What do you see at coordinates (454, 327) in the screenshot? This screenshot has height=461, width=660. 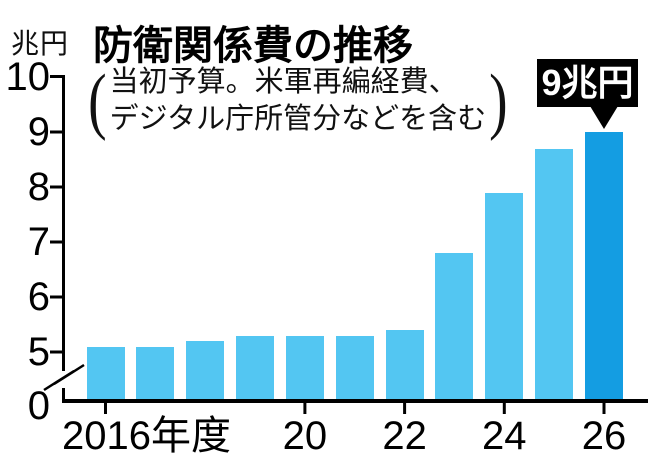 I see `bar-2023` at bounding box center [454, 327].